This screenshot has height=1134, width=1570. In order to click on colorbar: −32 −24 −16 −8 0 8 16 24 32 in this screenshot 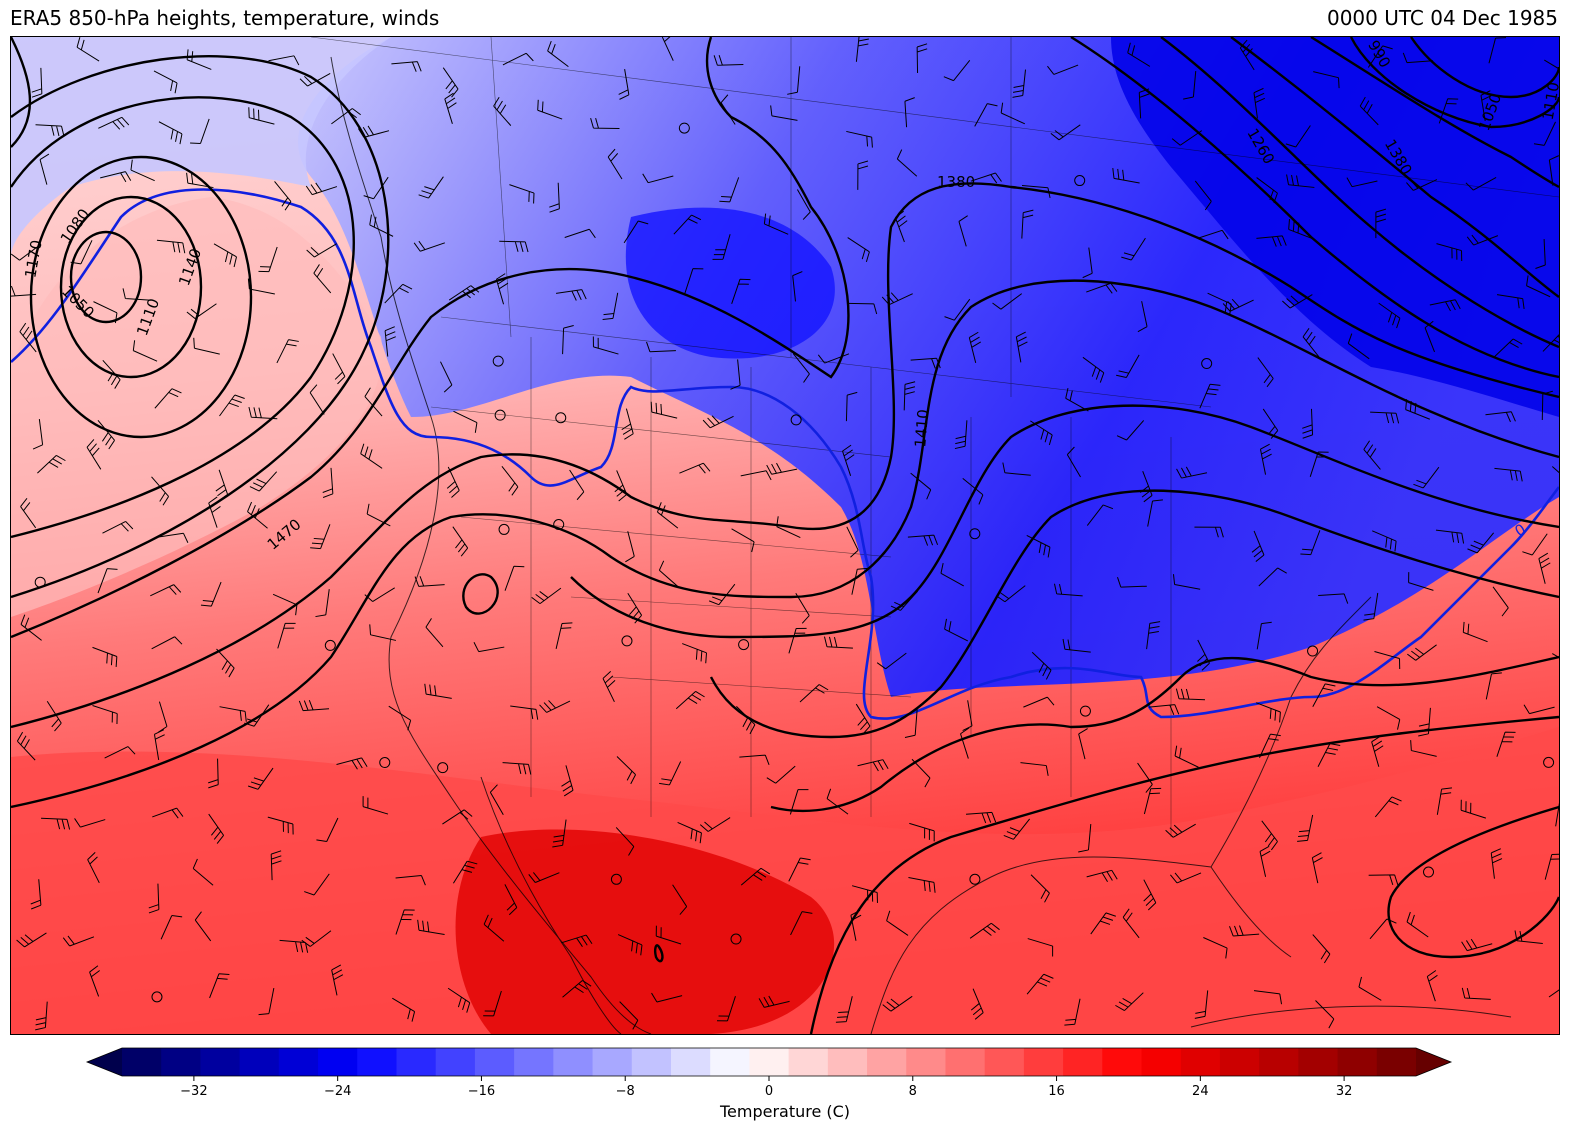, I will do `click(769, 1073)`.